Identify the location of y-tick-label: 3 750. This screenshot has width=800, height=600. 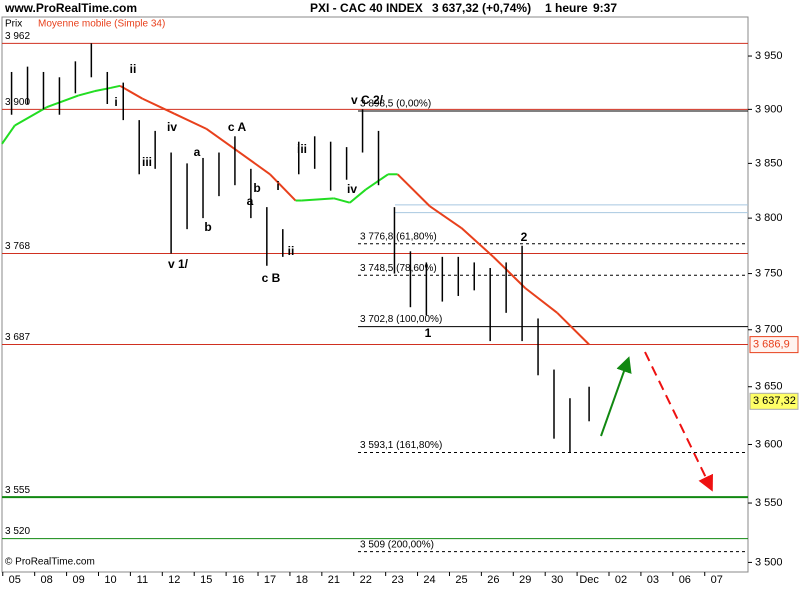
(769, 273).